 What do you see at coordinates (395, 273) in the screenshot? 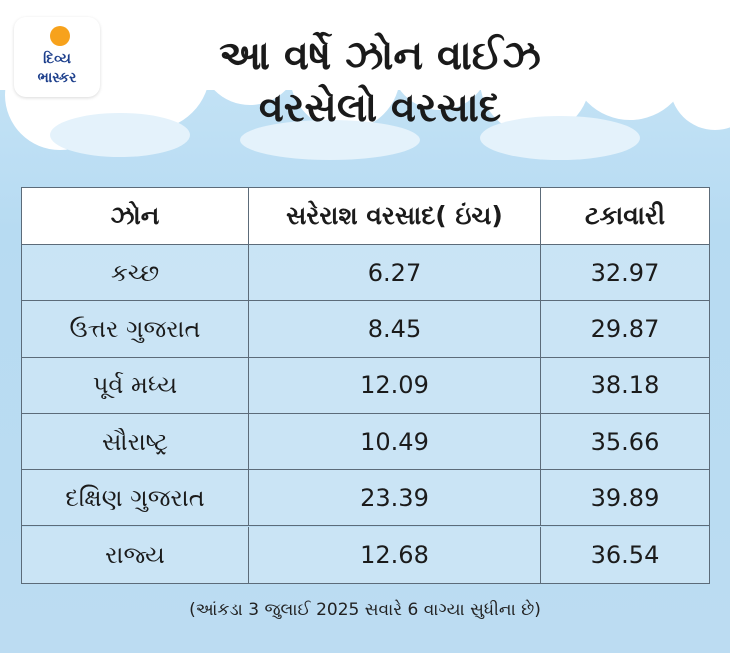
I see `rainfall-cell: 6.27` at bounding box center [395, 273].